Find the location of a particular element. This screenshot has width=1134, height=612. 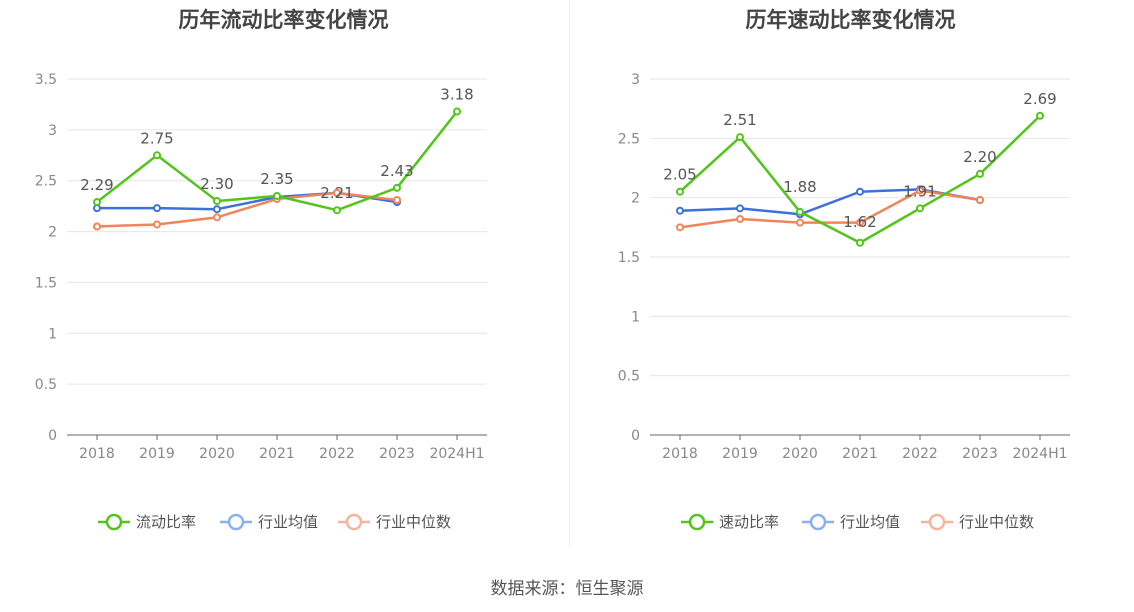

data-label: 2.75 is located at coordinates (156, 138).